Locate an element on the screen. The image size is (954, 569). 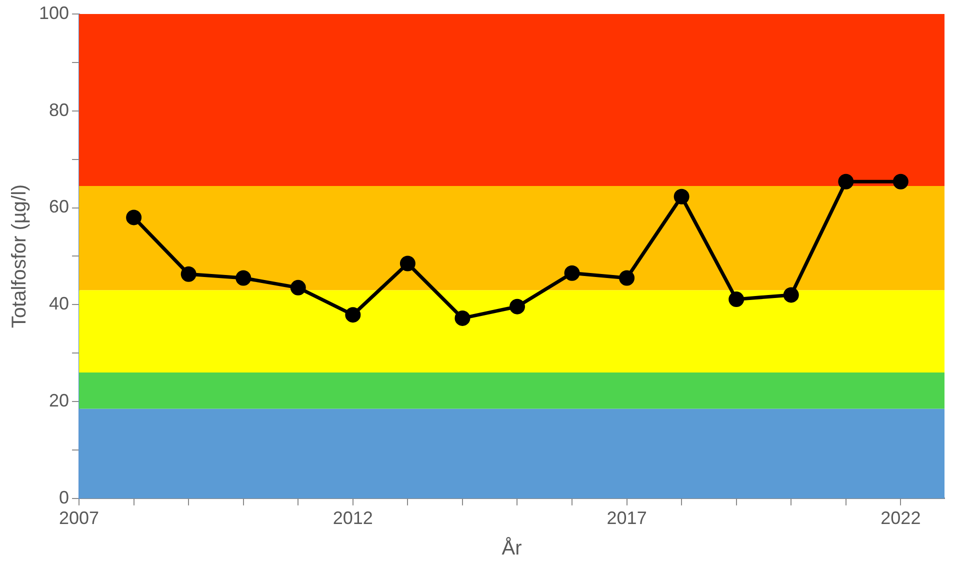
y-tick-label: 60 is located at coordinates (59, 206).